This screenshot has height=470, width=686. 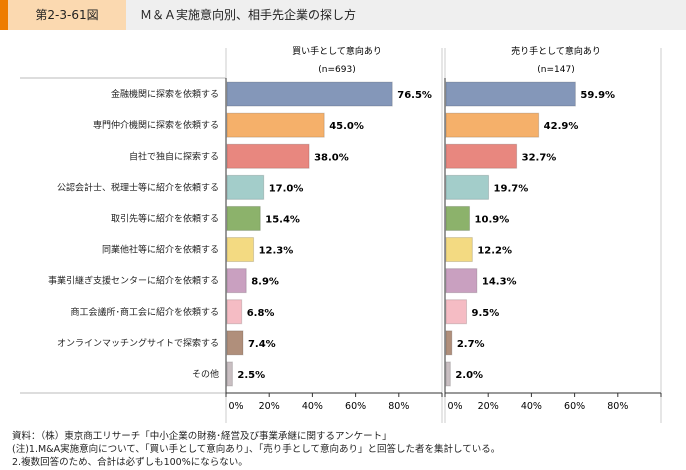 I want to click on figure-header: 第2-3-61図 Ｍ＆Ａ実施意向別、相手先企業の探し方, so click(x=343, y=15).